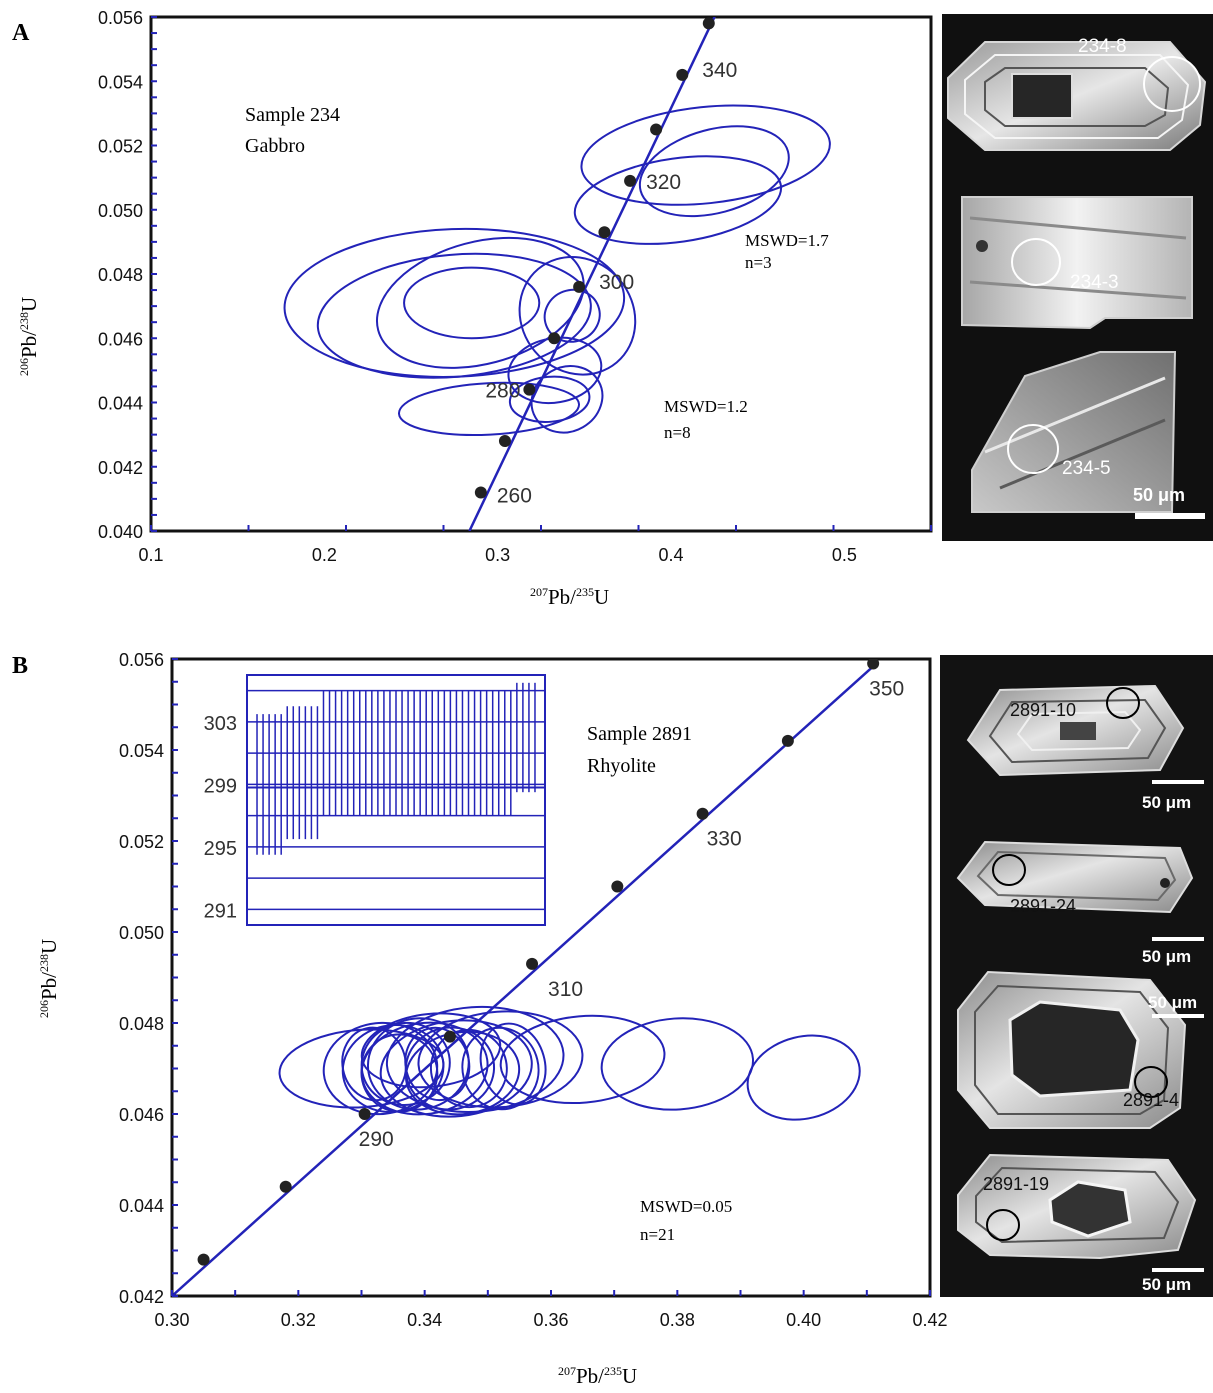  Describe the element at coordinates (1076, 976) in the screenshot. I see `cl-image-strip-b: 2891-10 50 μm 2891-24 50 μm 2891-4 50 μm` at that location.